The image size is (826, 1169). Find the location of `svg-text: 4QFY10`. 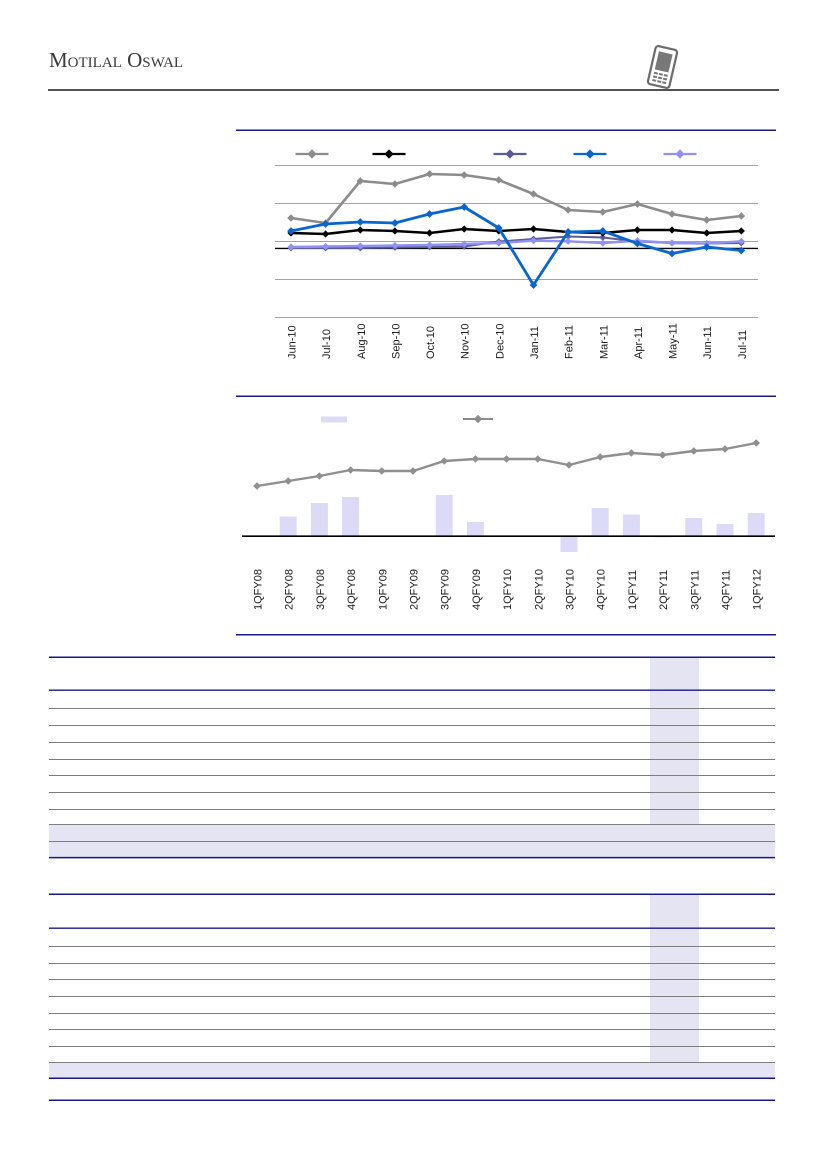

svg-text: 4QFY10 is located at coordinates (602, 589).